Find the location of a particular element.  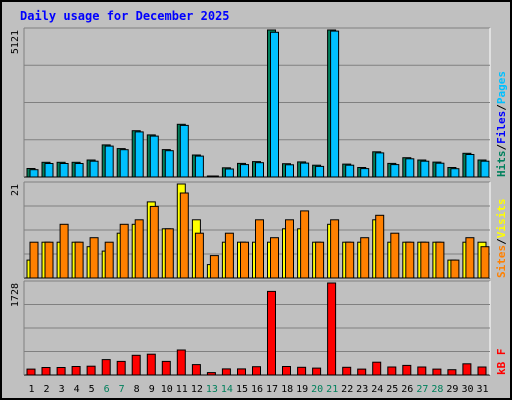

legend: Hits/Files/Pages is located at coordinates (501, 124).